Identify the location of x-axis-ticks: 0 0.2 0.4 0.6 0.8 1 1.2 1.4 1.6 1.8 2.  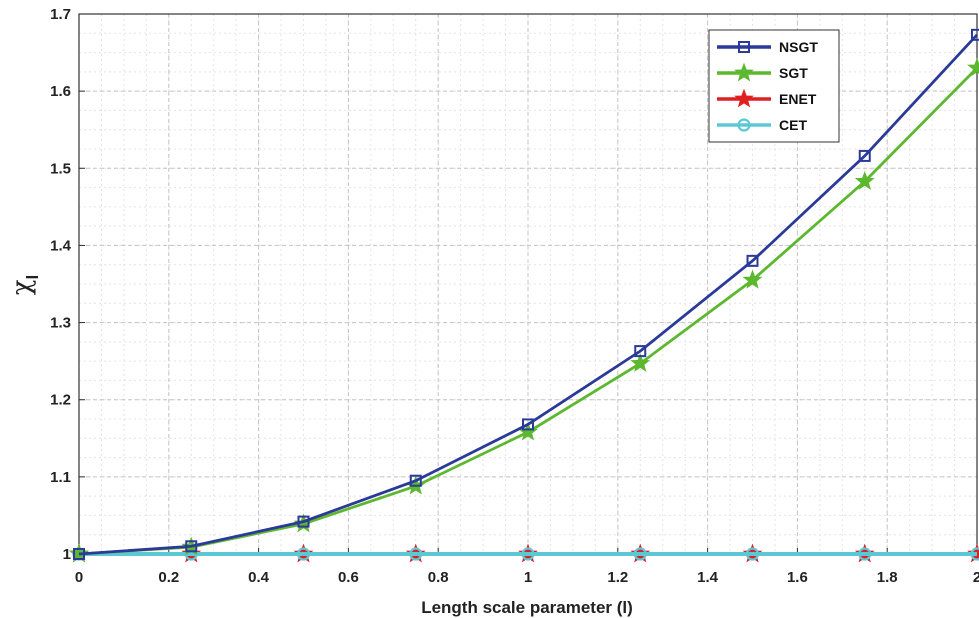
(527, 567).